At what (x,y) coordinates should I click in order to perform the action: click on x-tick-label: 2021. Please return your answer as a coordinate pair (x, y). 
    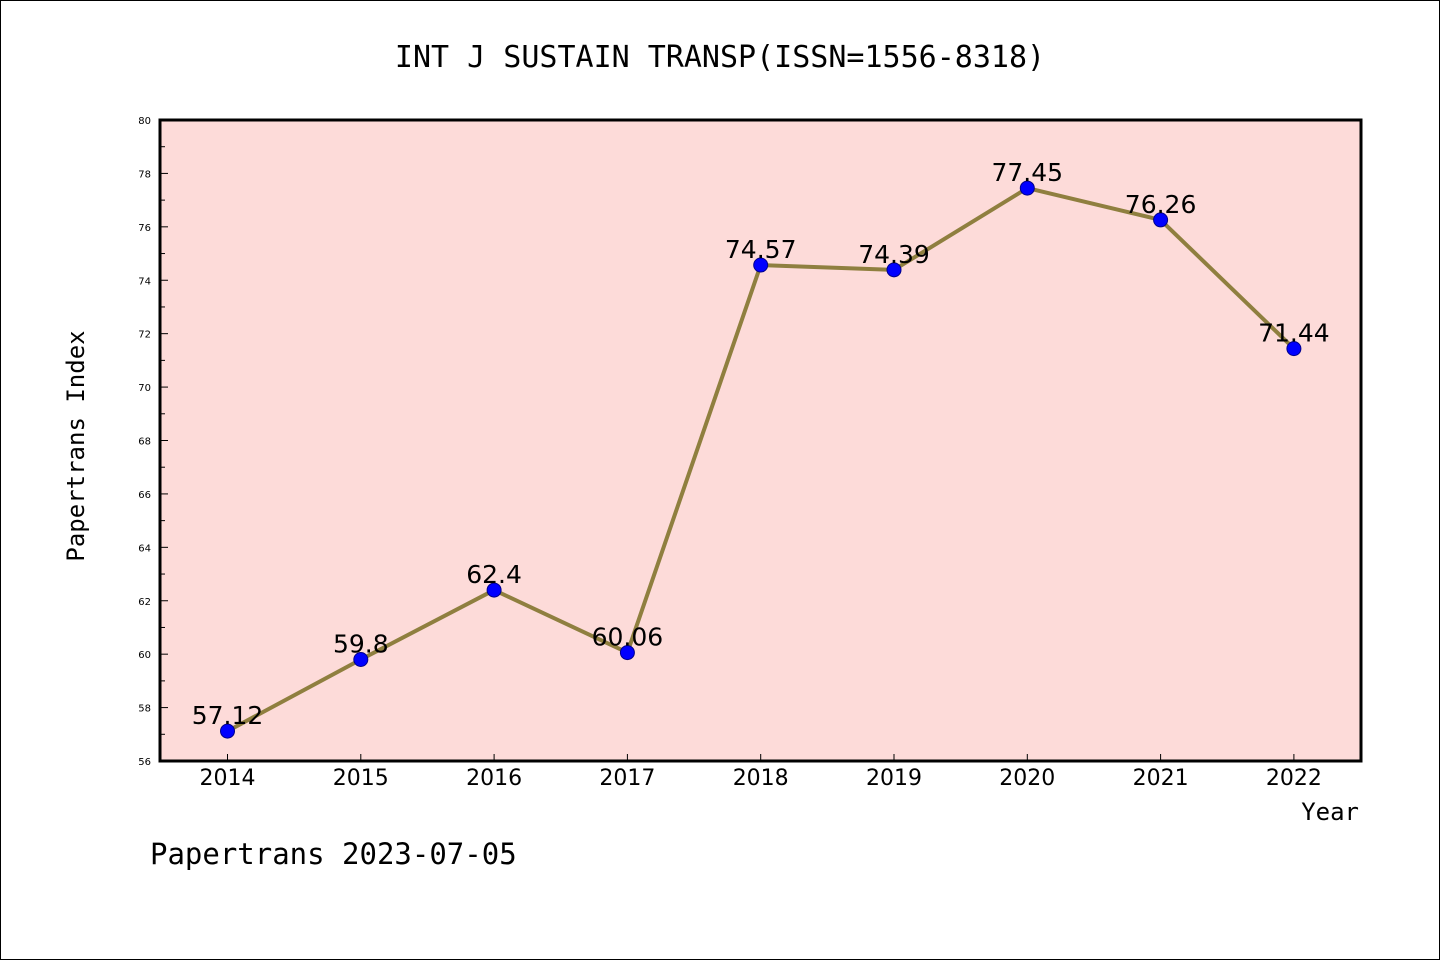
    Looking at the image, I should click on (1161, 778).